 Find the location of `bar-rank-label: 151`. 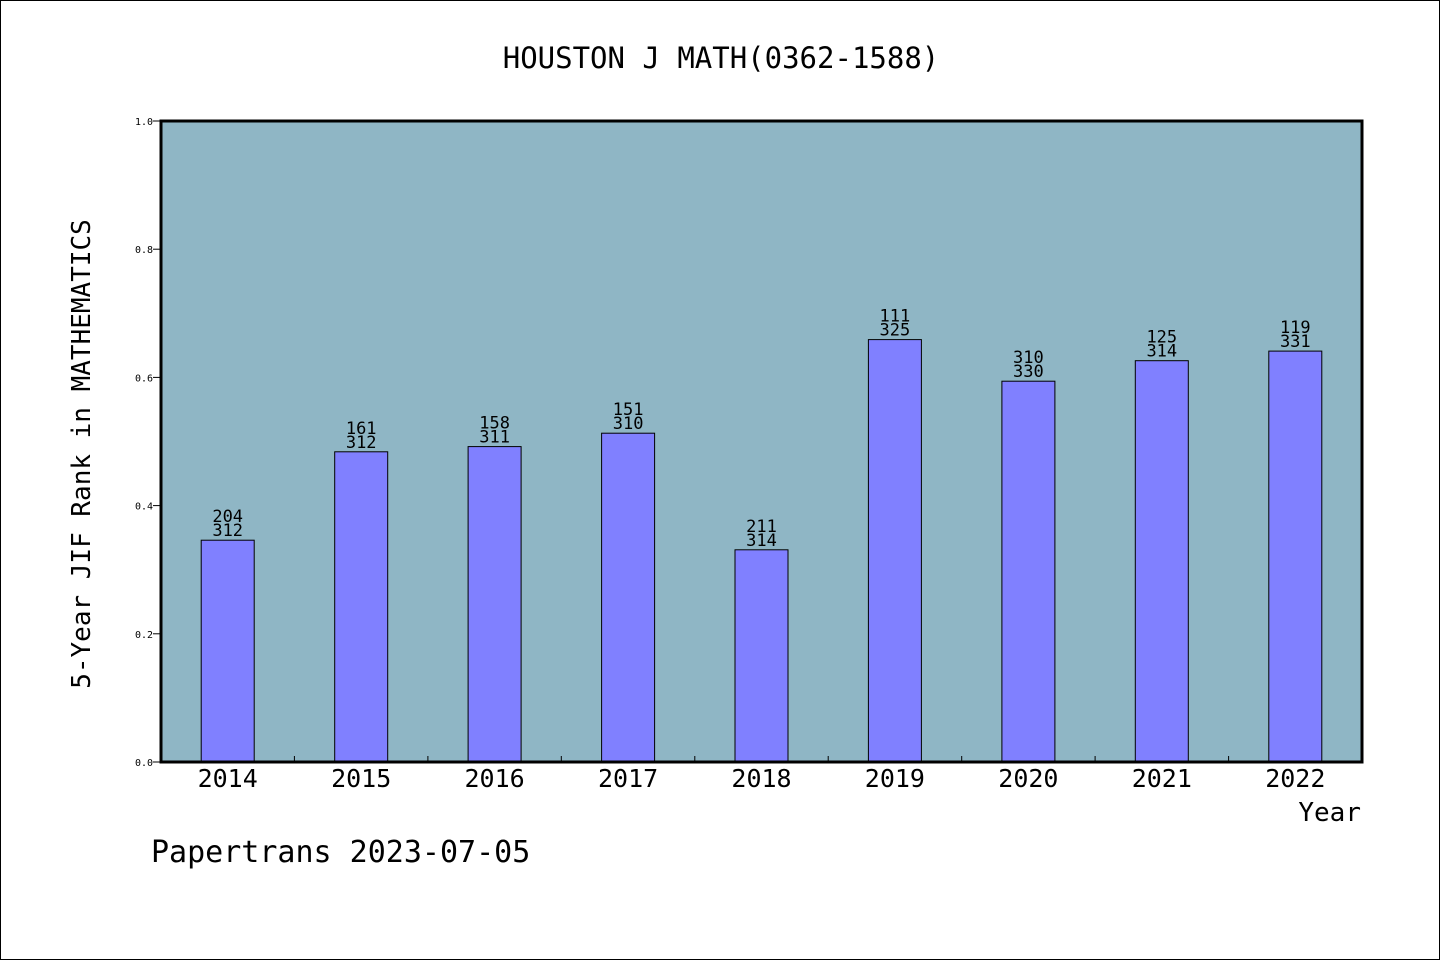

bar-rank-label: 151 is located at coordinates (628, 410).